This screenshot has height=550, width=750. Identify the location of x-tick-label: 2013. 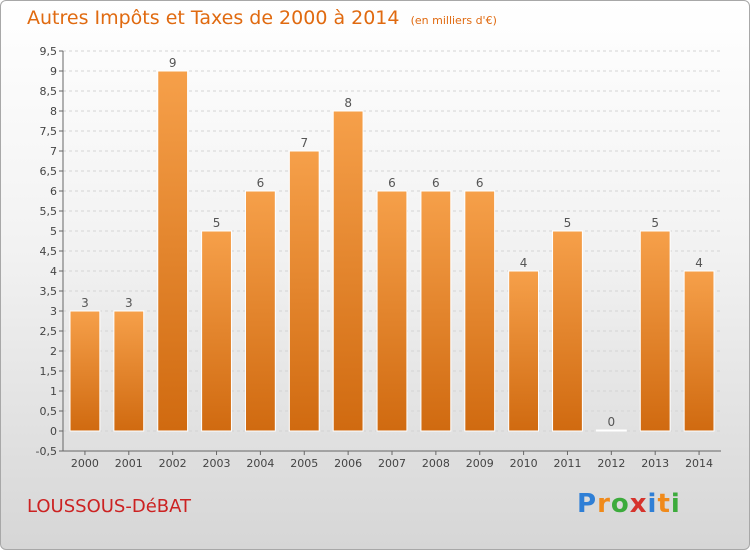
(655, 463).